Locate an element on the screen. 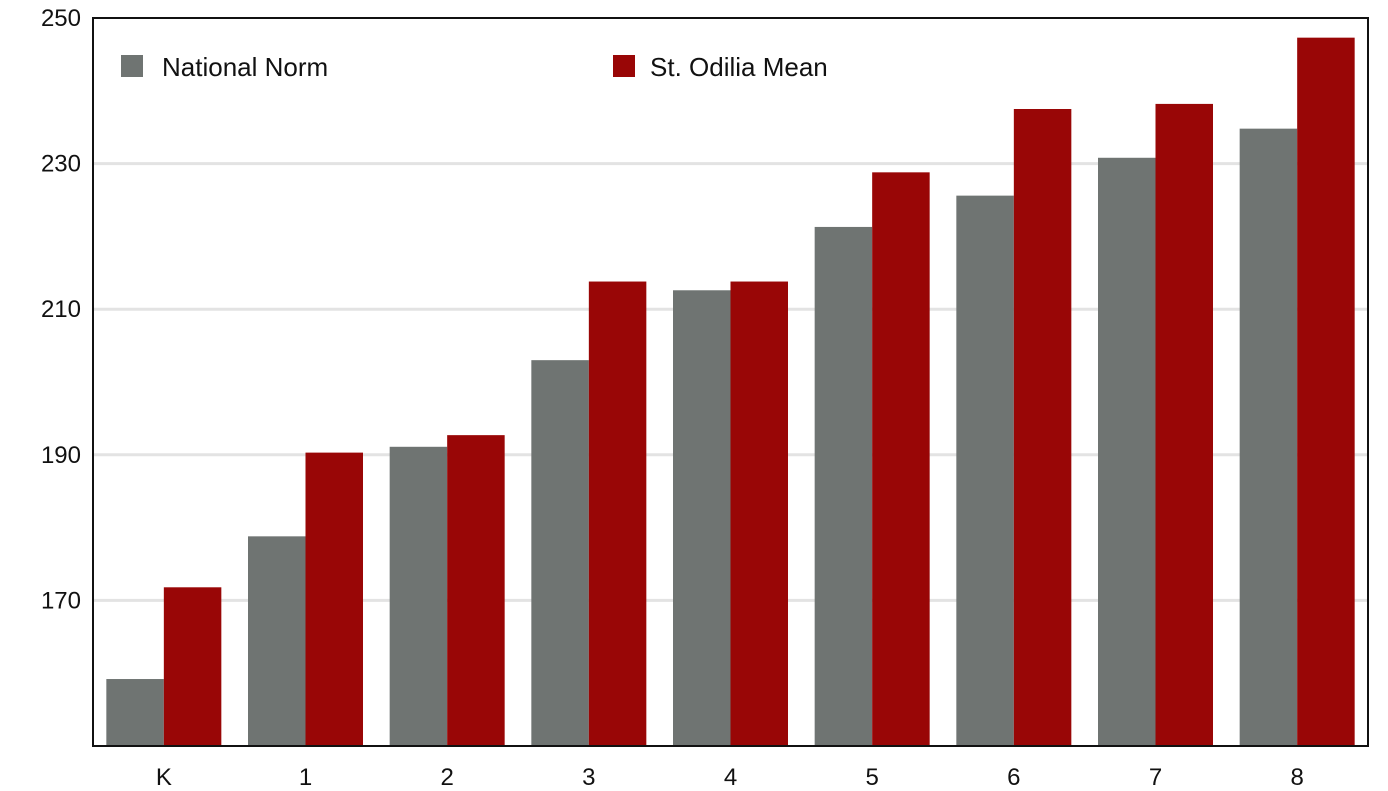 The height and width of the screenshot is (791, 1388). legend-swatch-st-odilia-mean is located at coordinates (624, 66).